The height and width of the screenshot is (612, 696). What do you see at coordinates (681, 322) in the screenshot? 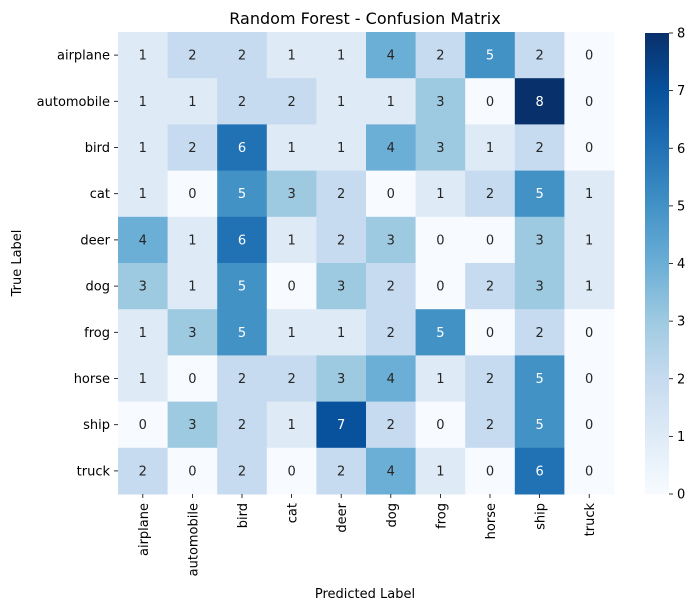
I see `colorbar-tick-label: 3` at bounding box center [681, 322].